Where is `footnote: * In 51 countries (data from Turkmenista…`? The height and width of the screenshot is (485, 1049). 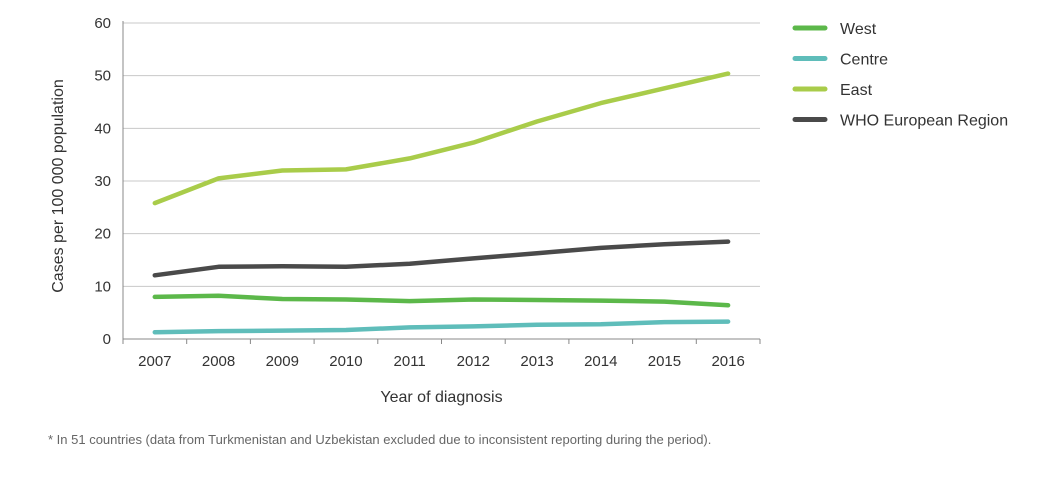 footnote: * In 51 countries (data from Turkmenista… is located at coordinates (380, 439).